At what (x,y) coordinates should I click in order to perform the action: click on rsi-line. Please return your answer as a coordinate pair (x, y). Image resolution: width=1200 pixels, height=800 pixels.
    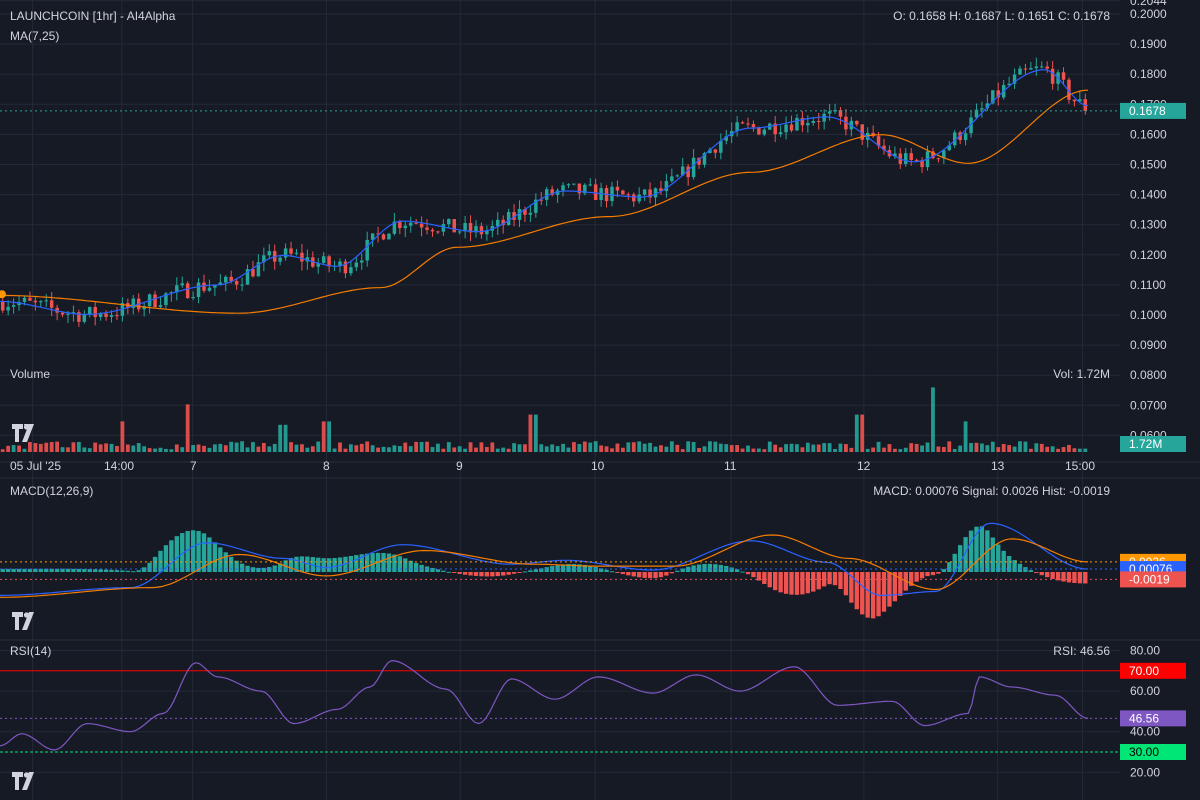
    Looking at the image, I should click on (544, 705).